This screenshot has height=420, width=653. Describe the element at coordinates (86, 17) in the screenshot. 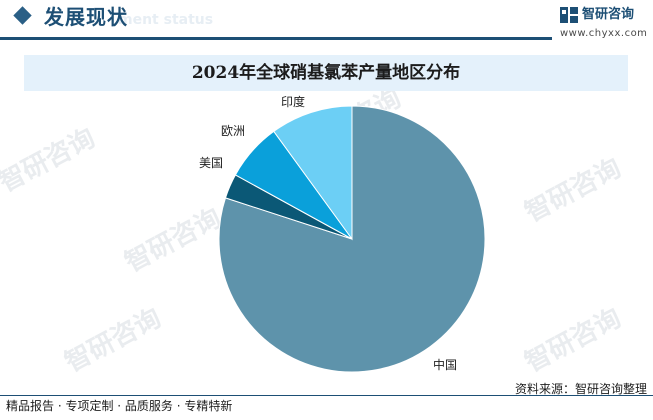

I see `section-title: 发展现状` at that location.